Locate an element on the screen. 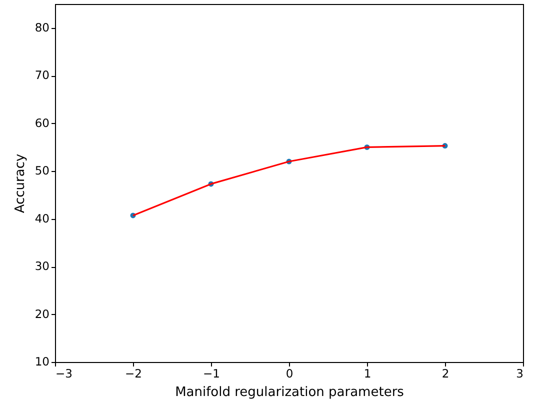  y-tick-label: 80 is located at coordinates (42, 27).